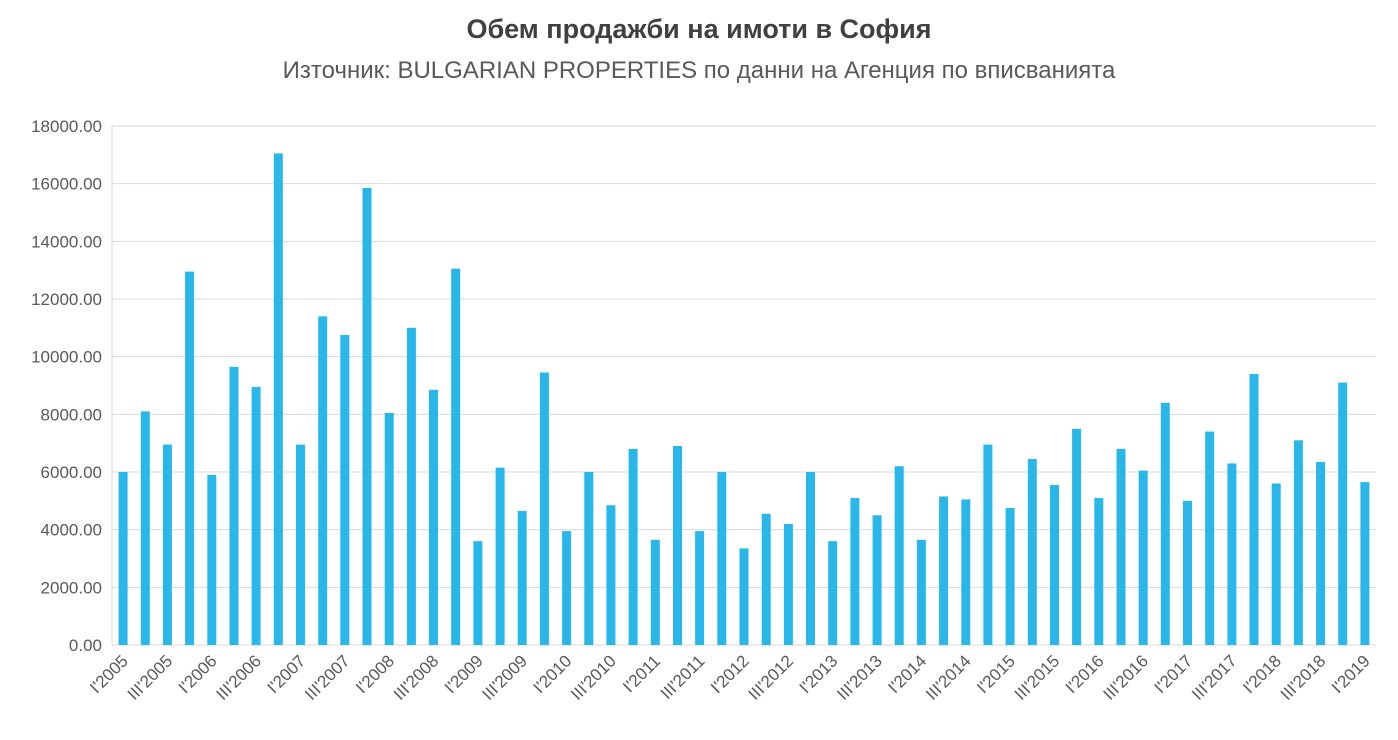 The width and height of the screenshot is (1398, 740). What do you see at coordinates (66, 241) in the screenshot?
I see `y-axis-tick-label: 14000.00` at bounding box center [66, 241].